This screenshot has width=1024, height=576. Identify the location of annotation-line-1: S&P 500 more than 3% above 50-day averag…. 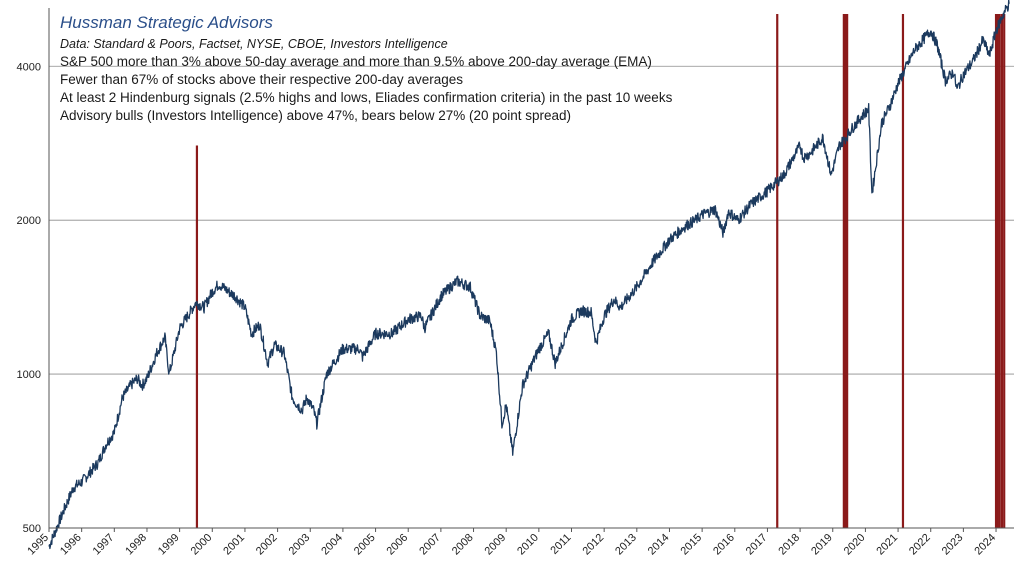
(356, 61).